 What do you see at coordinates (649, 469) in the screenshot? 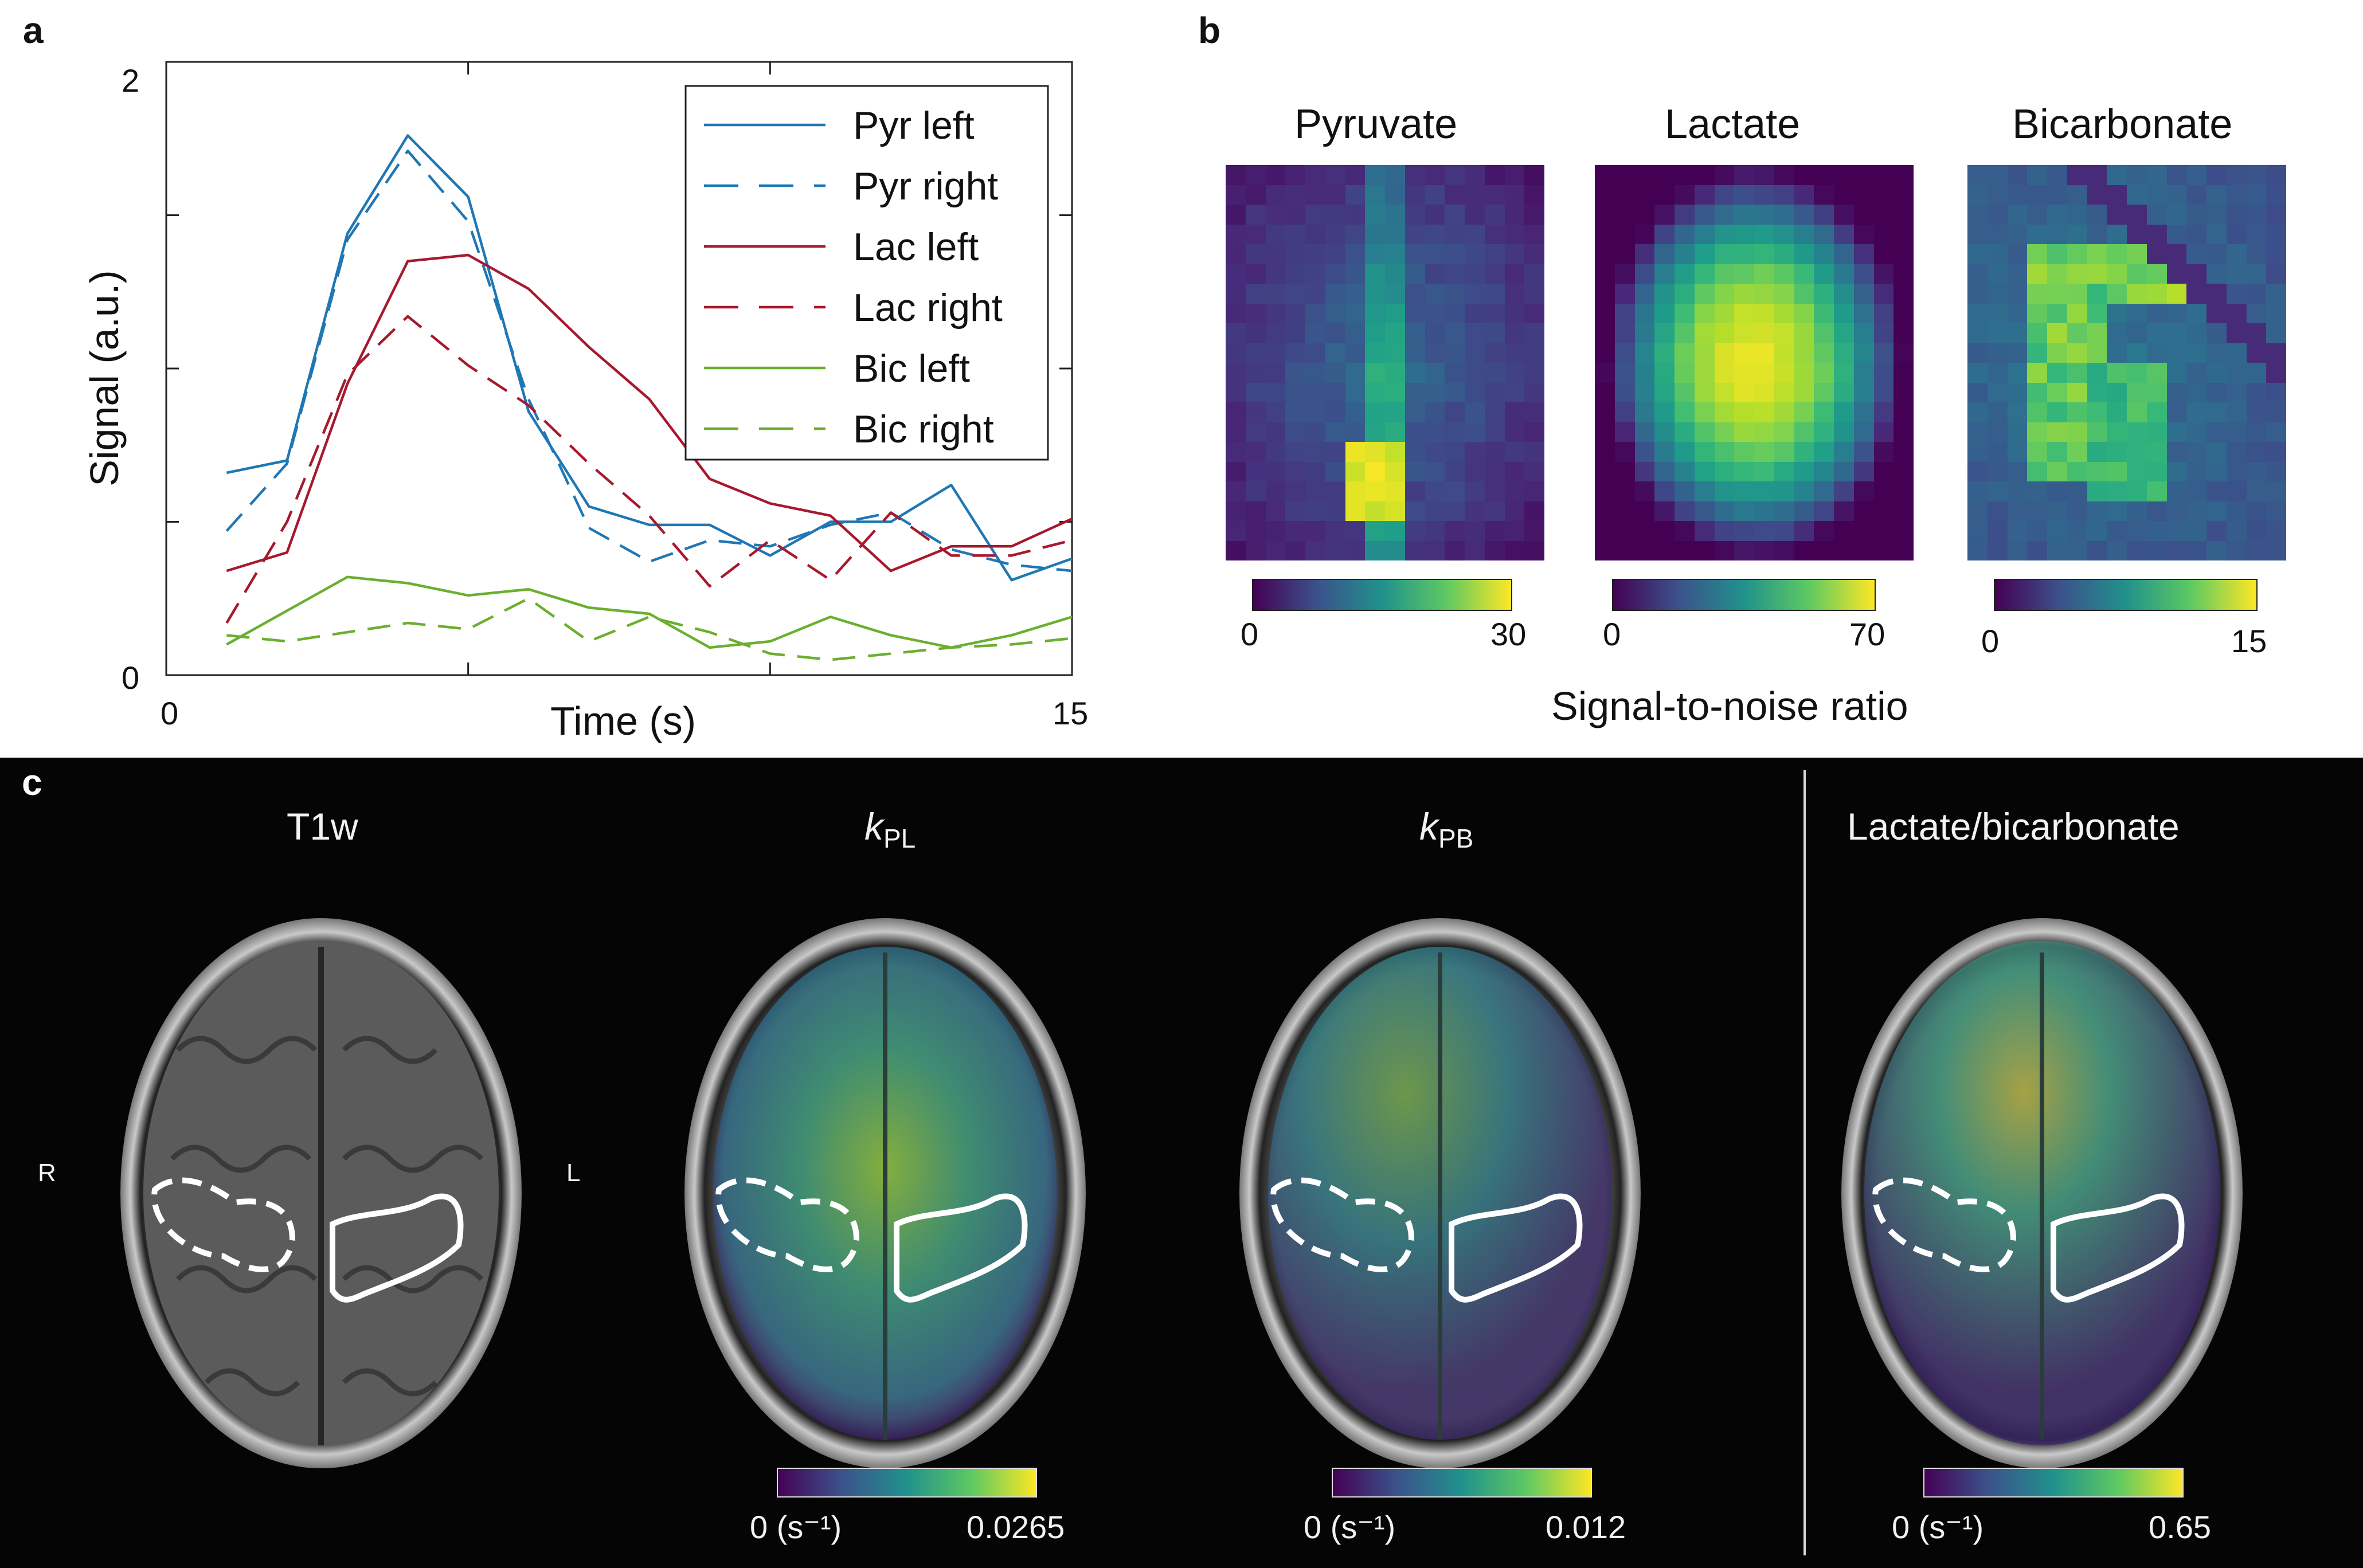
I see `series-line` at bounding box center [649, 469].